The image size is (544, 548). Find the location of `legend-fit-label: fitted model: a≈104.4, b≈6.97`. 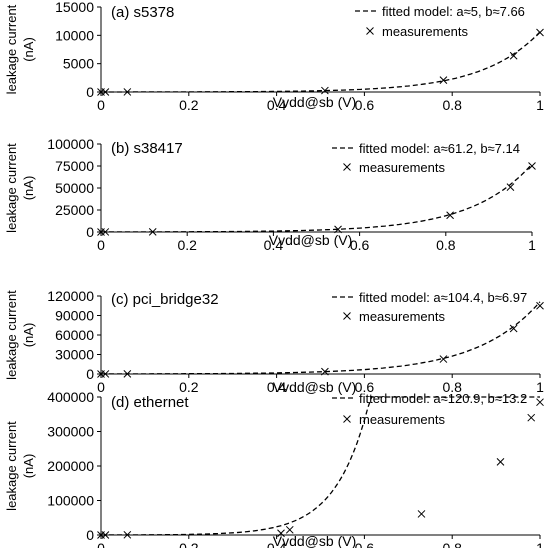

legend-fit-label: fitted model: a≈104.4, b≈6.97 is located at coordinates (443, 297).